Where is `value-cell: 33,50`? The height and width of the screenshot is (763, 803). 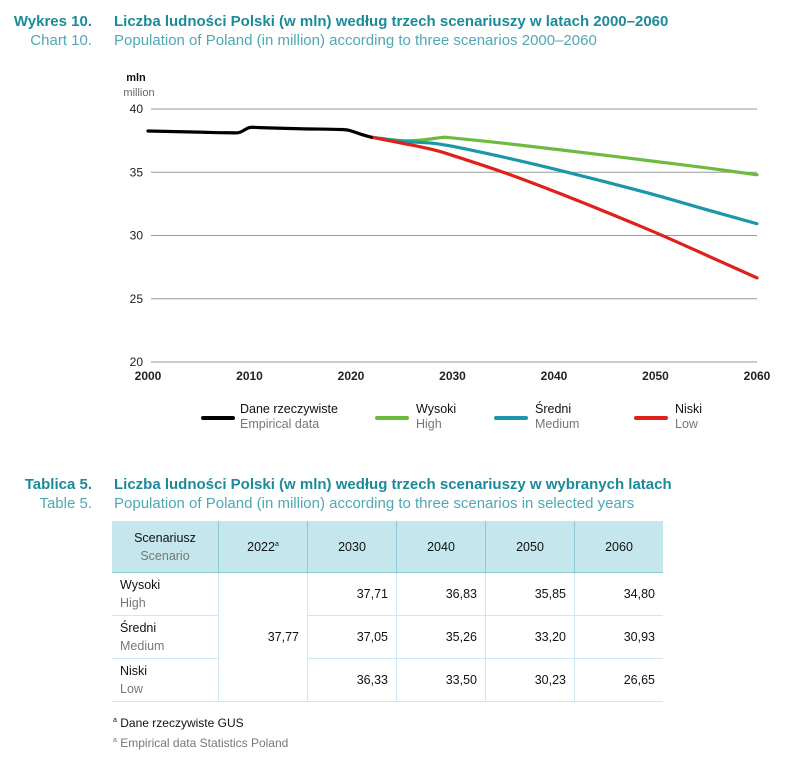 value-cell: 33,50 is located at coordinates (441, 680).